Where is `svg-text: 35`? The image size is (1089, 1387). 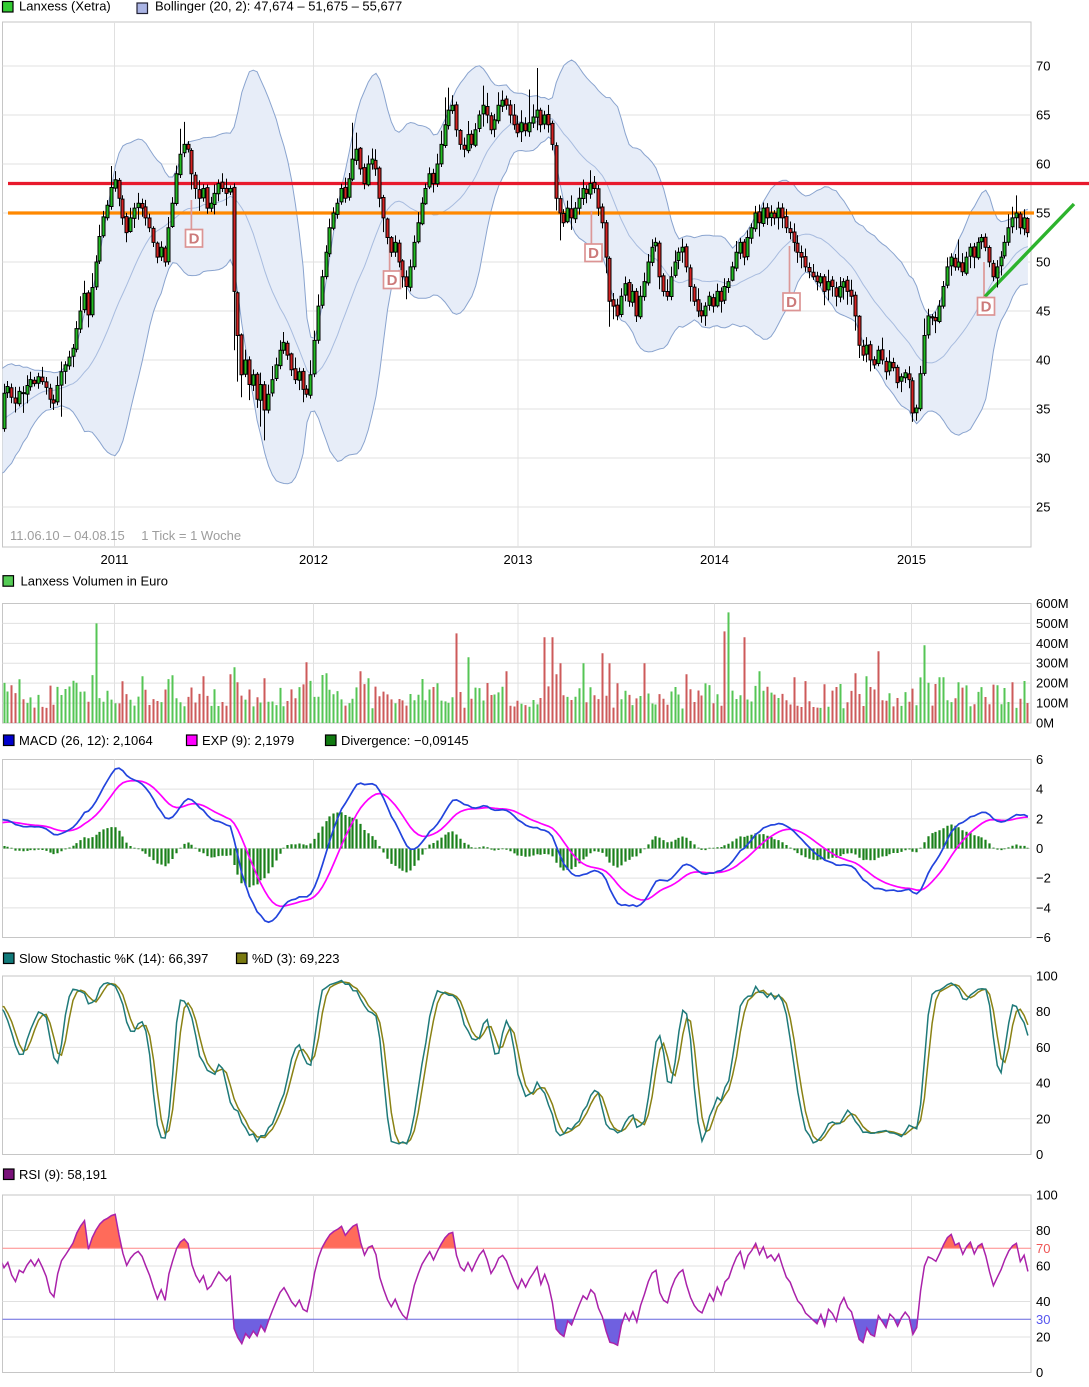
svg-text: 35 is located at coordinates (1043, 409).